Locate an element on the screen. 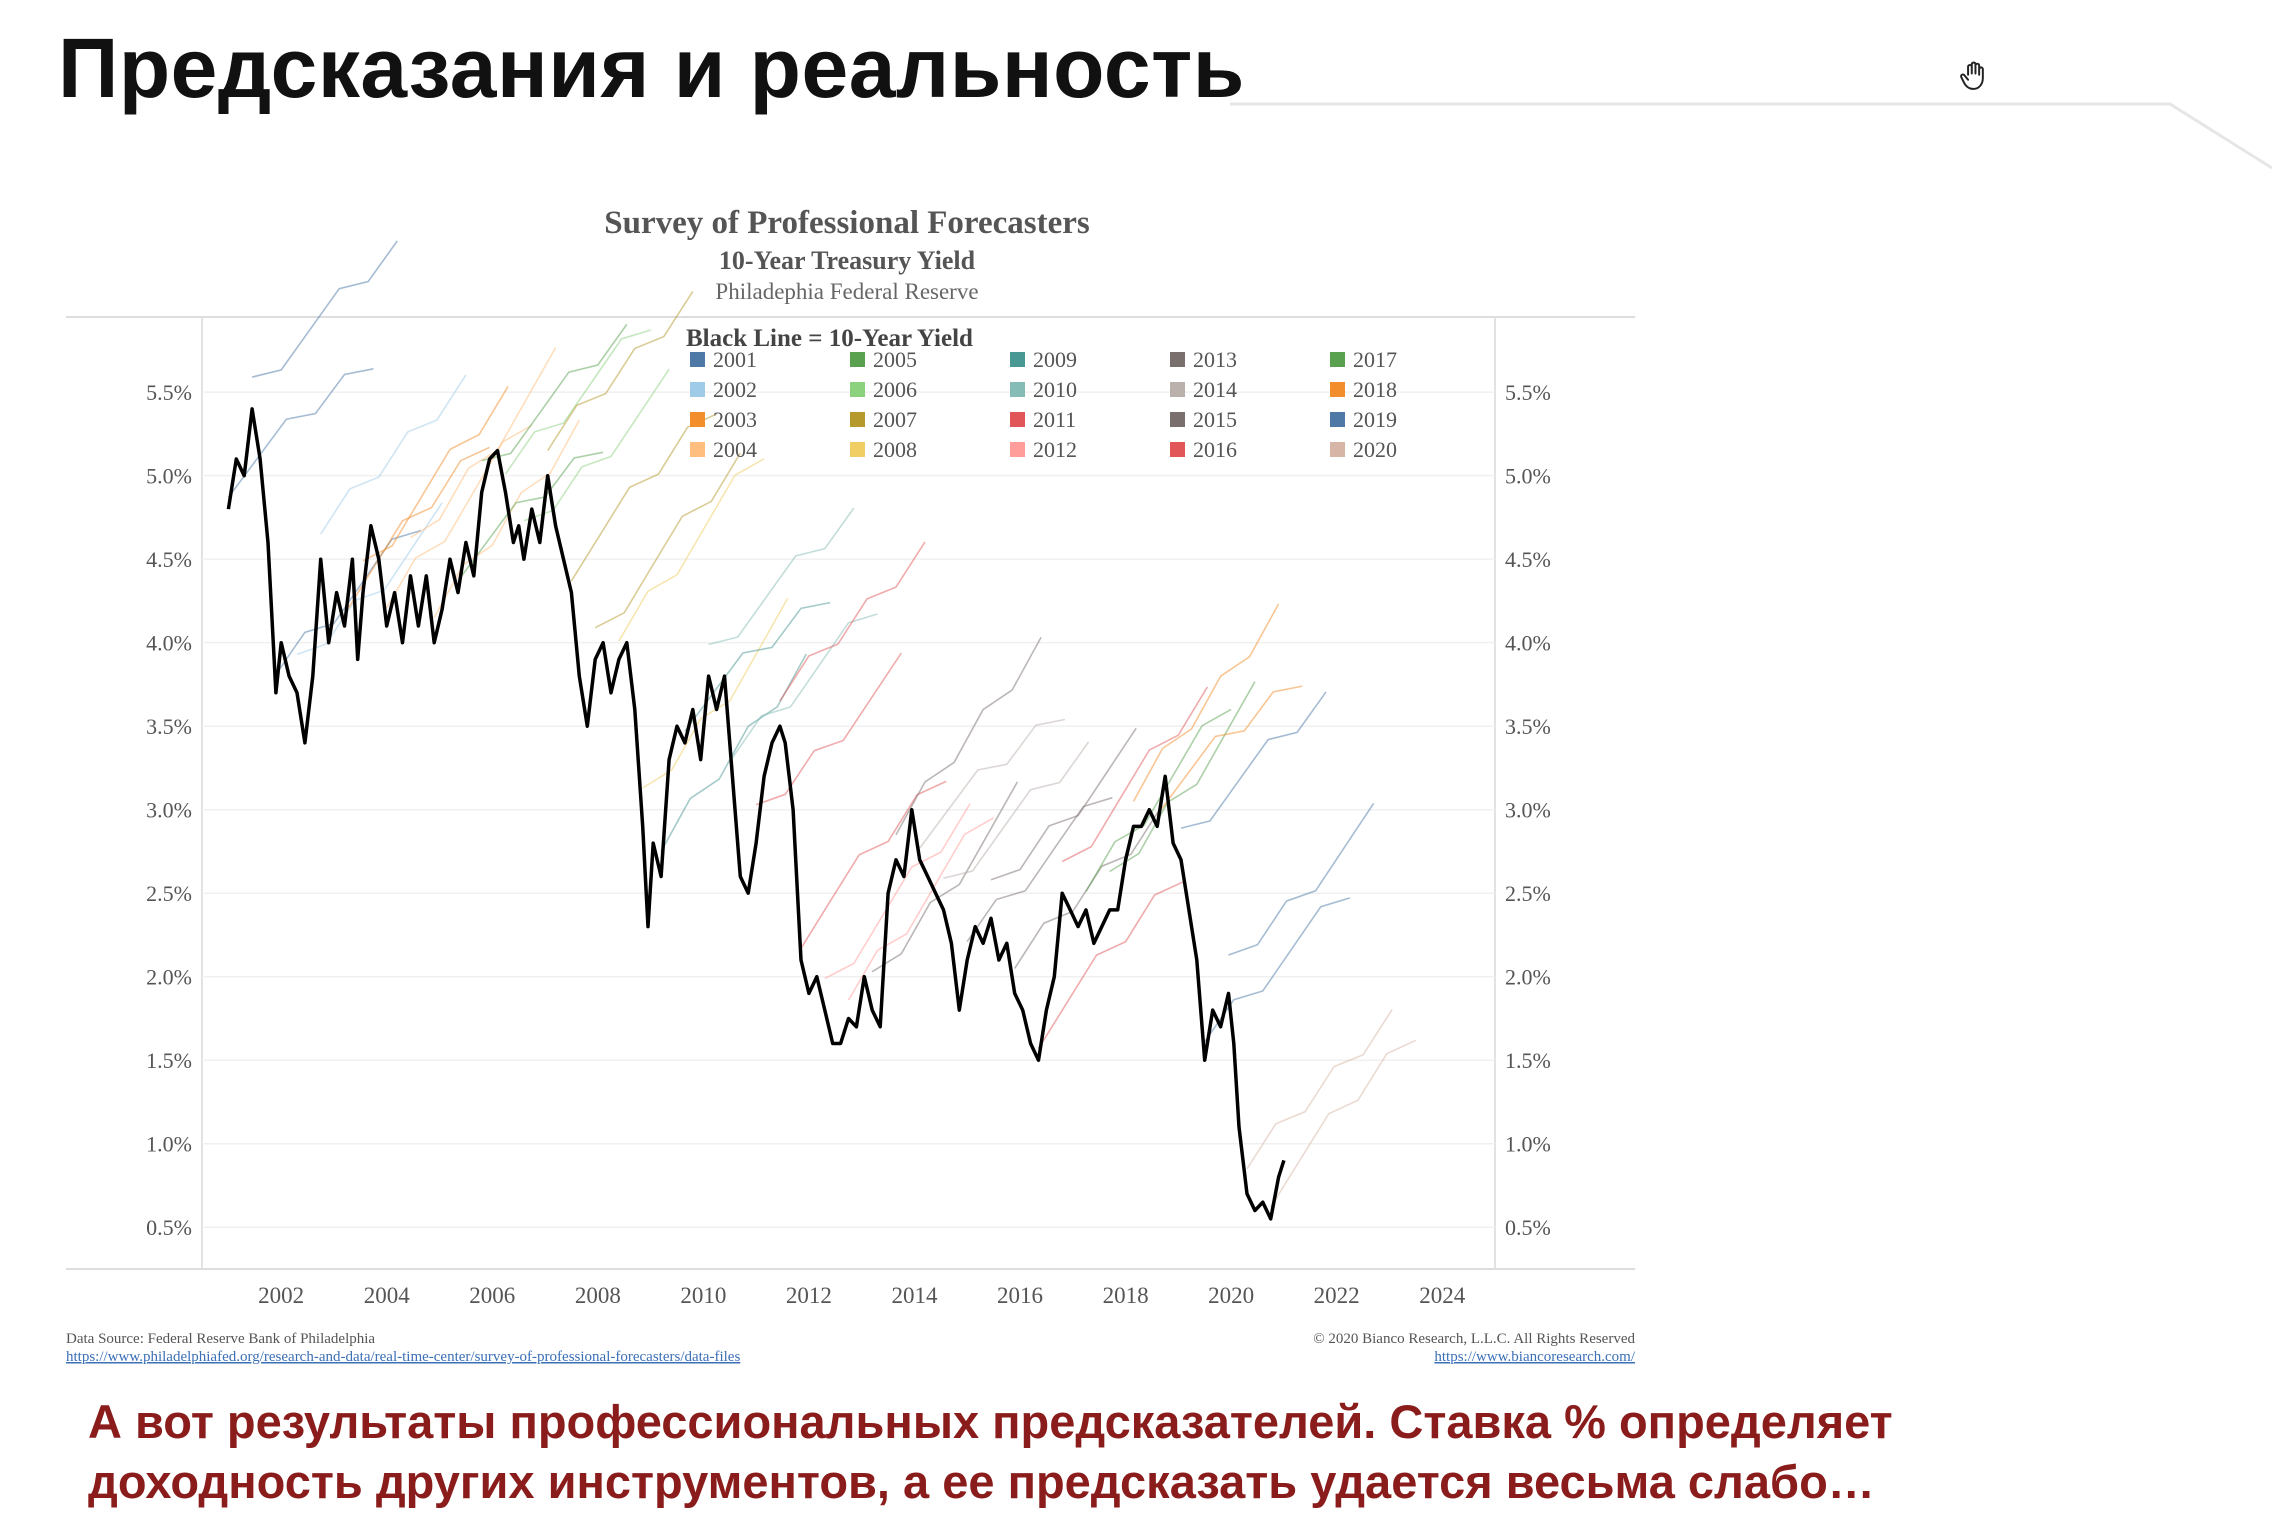 The width and height of the screenshot is (2272, 1530). legend-title: Black Line = 10-Year Yield is located at coordinates (829, 338).